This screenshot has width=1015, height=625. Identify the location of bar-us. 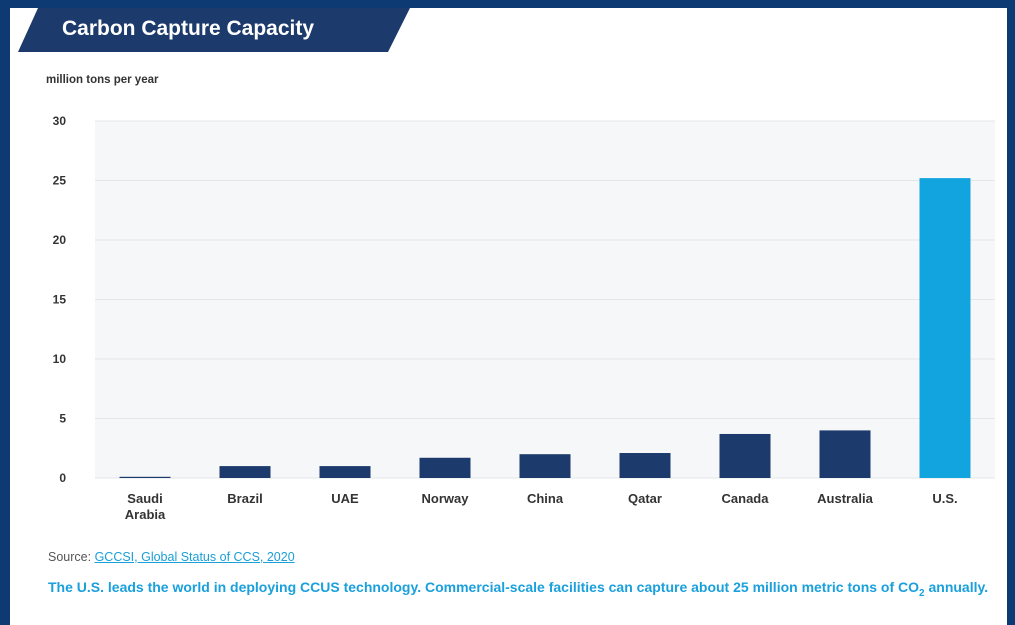
(945, 328).